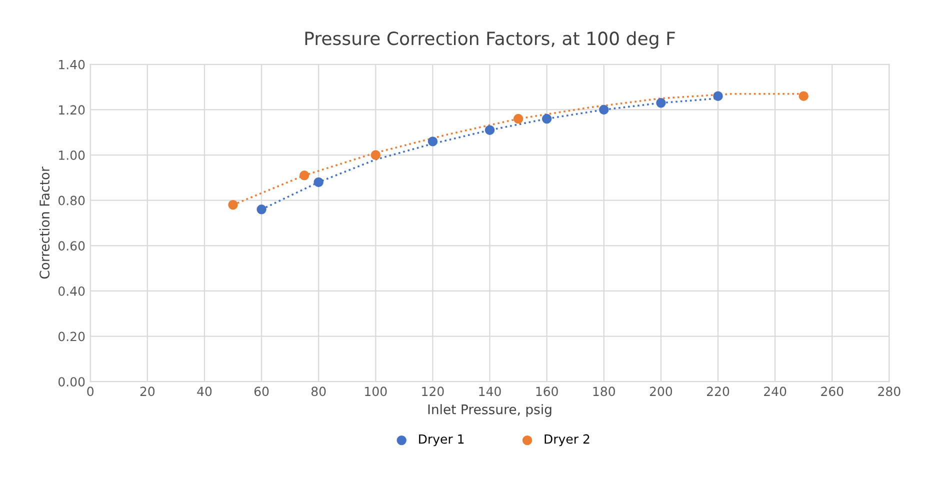  Describe the element at coordinates (318, 391) in the screenshot. I see `x-tick-label: 80` at that location.